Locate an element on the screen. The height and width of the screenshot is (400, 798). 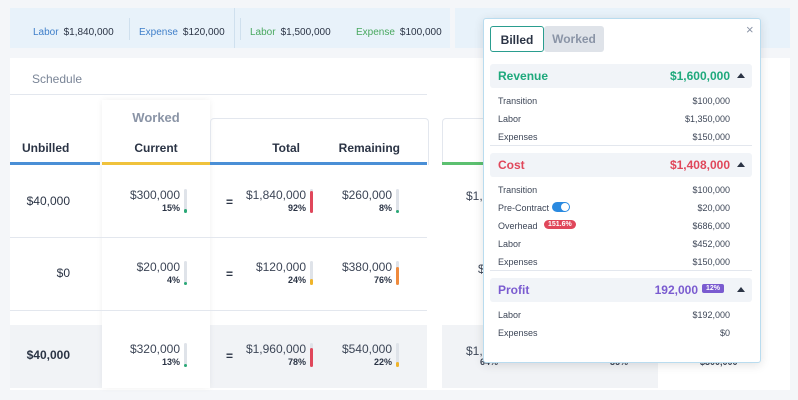
tab: Schedule is located at coordinates (57, 79).